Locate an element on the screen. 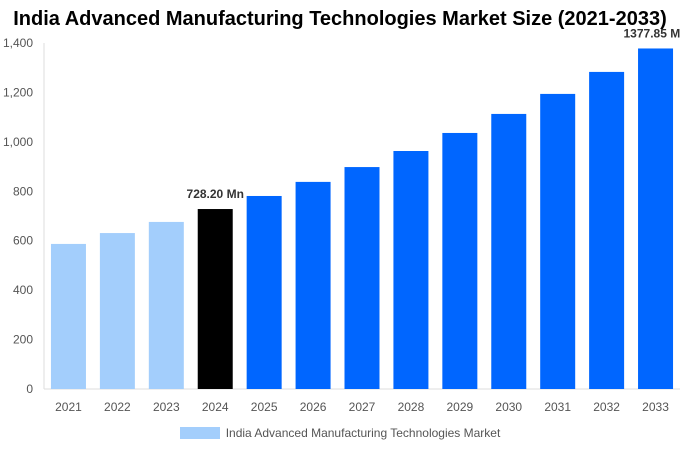 Image resolution: width=680 pixels, height=450 pixels. data-label: 1377.85 Mn is located at coordinates (652, 33).